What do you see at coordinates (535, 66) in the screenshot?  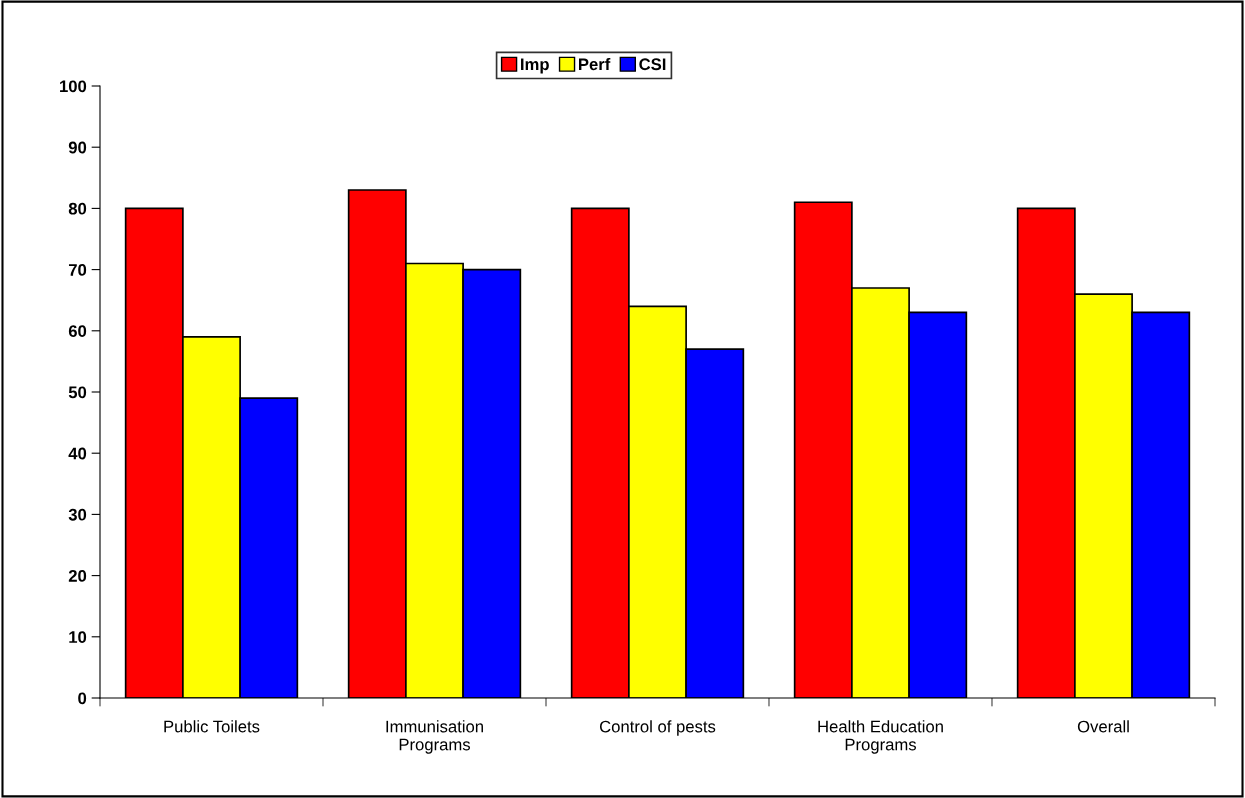 I see `legend-label: Imp` at bounding box center [535, 66].